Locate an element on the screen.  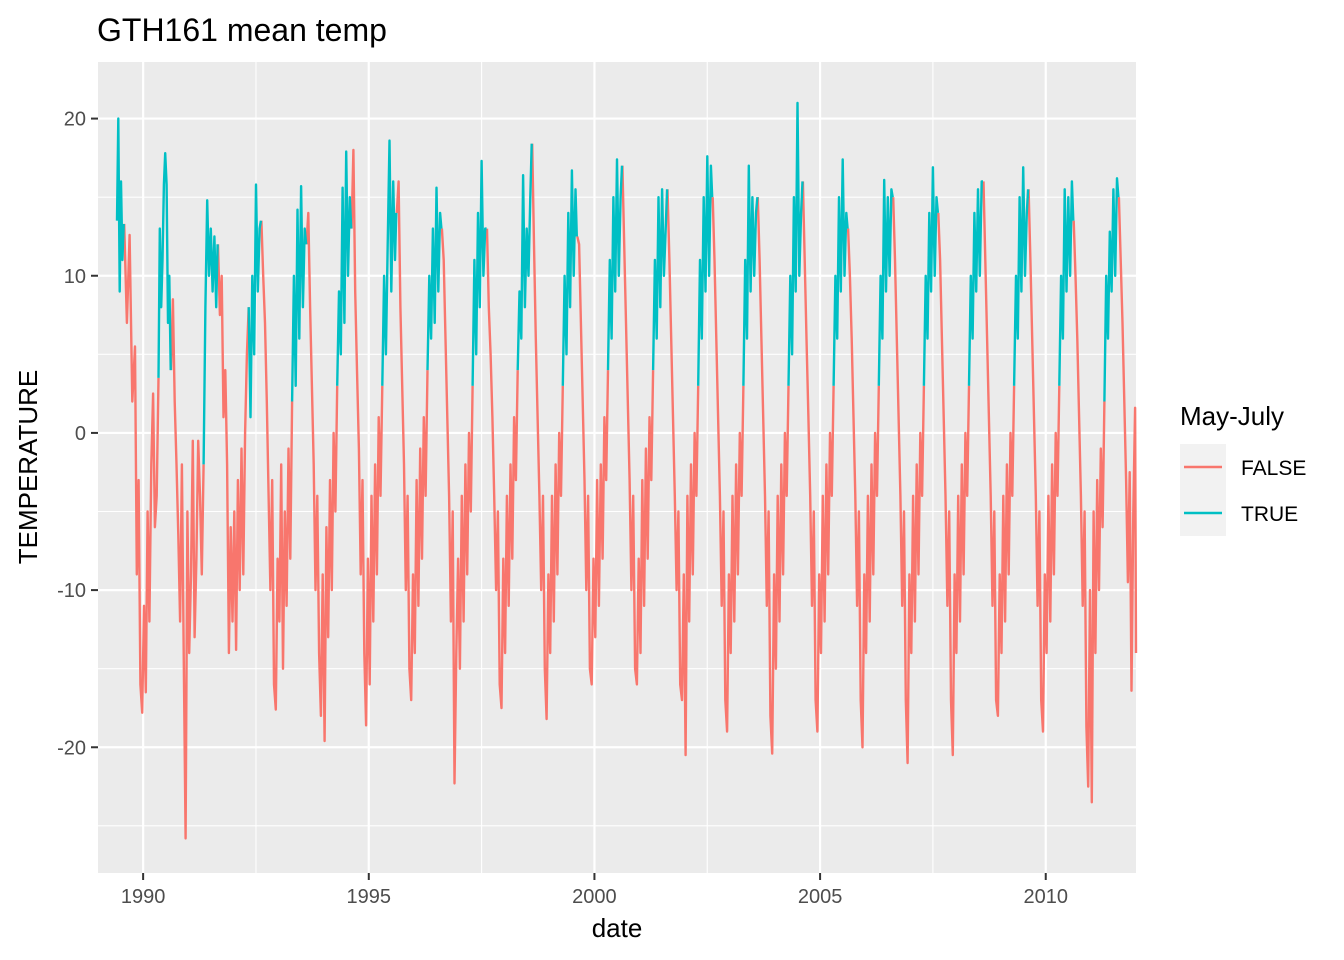
x-axis: 1990 1995 2000 2005 2010 is located at coordinates (594, 890).